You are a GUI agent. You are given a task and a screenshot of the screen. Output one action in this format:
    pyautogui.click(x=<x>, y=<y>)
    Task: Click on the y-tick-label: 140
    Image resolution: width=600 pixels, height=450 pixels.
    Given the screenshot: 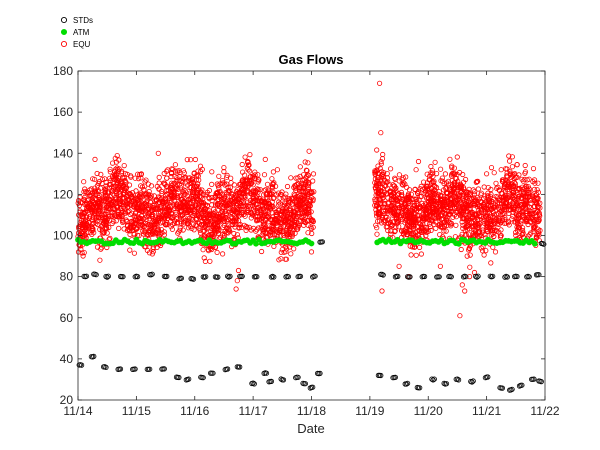 What is the action you would take?
    pyautogui.click(x=63, y=153)
    